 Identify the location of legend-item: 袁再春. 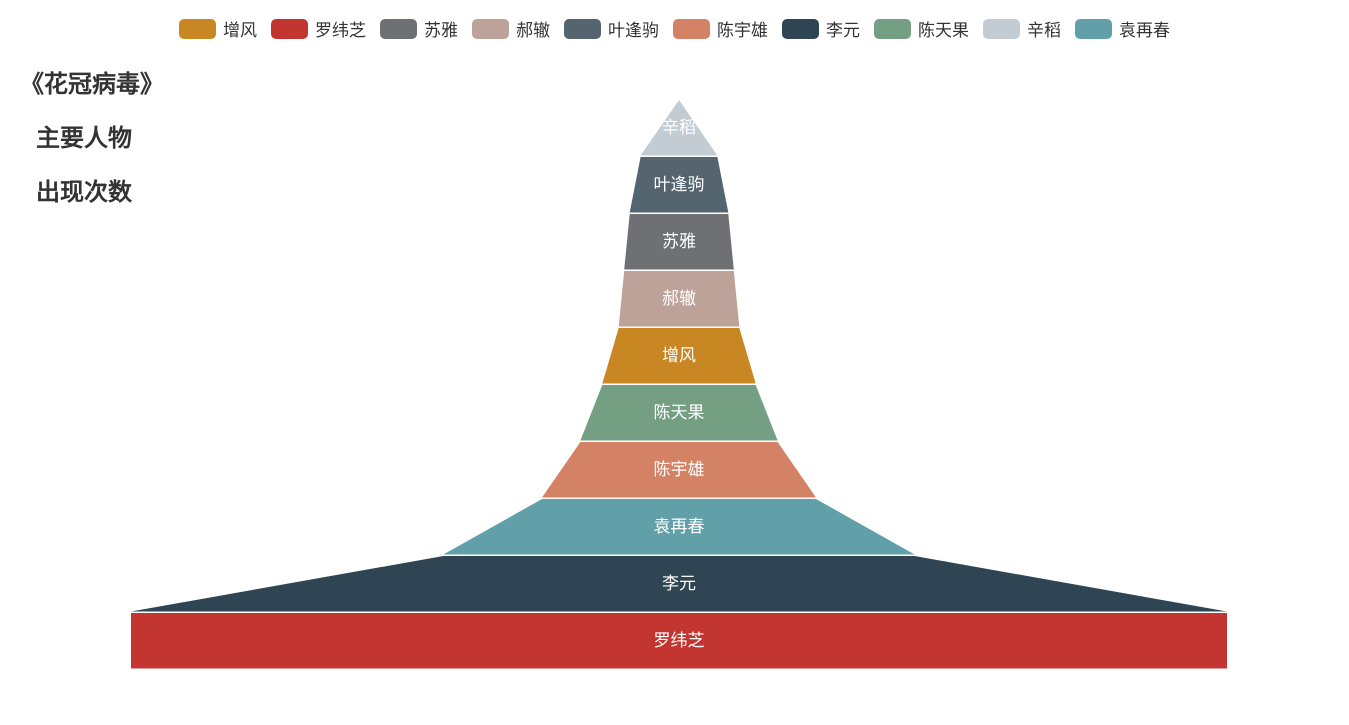
(1122, 28).